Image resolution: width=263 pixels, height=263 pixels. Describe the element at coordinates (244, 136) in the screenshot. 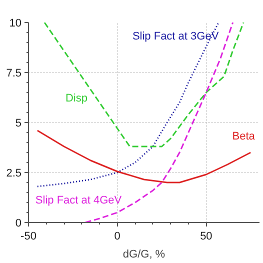

I see `series-label: Beta` at that location.